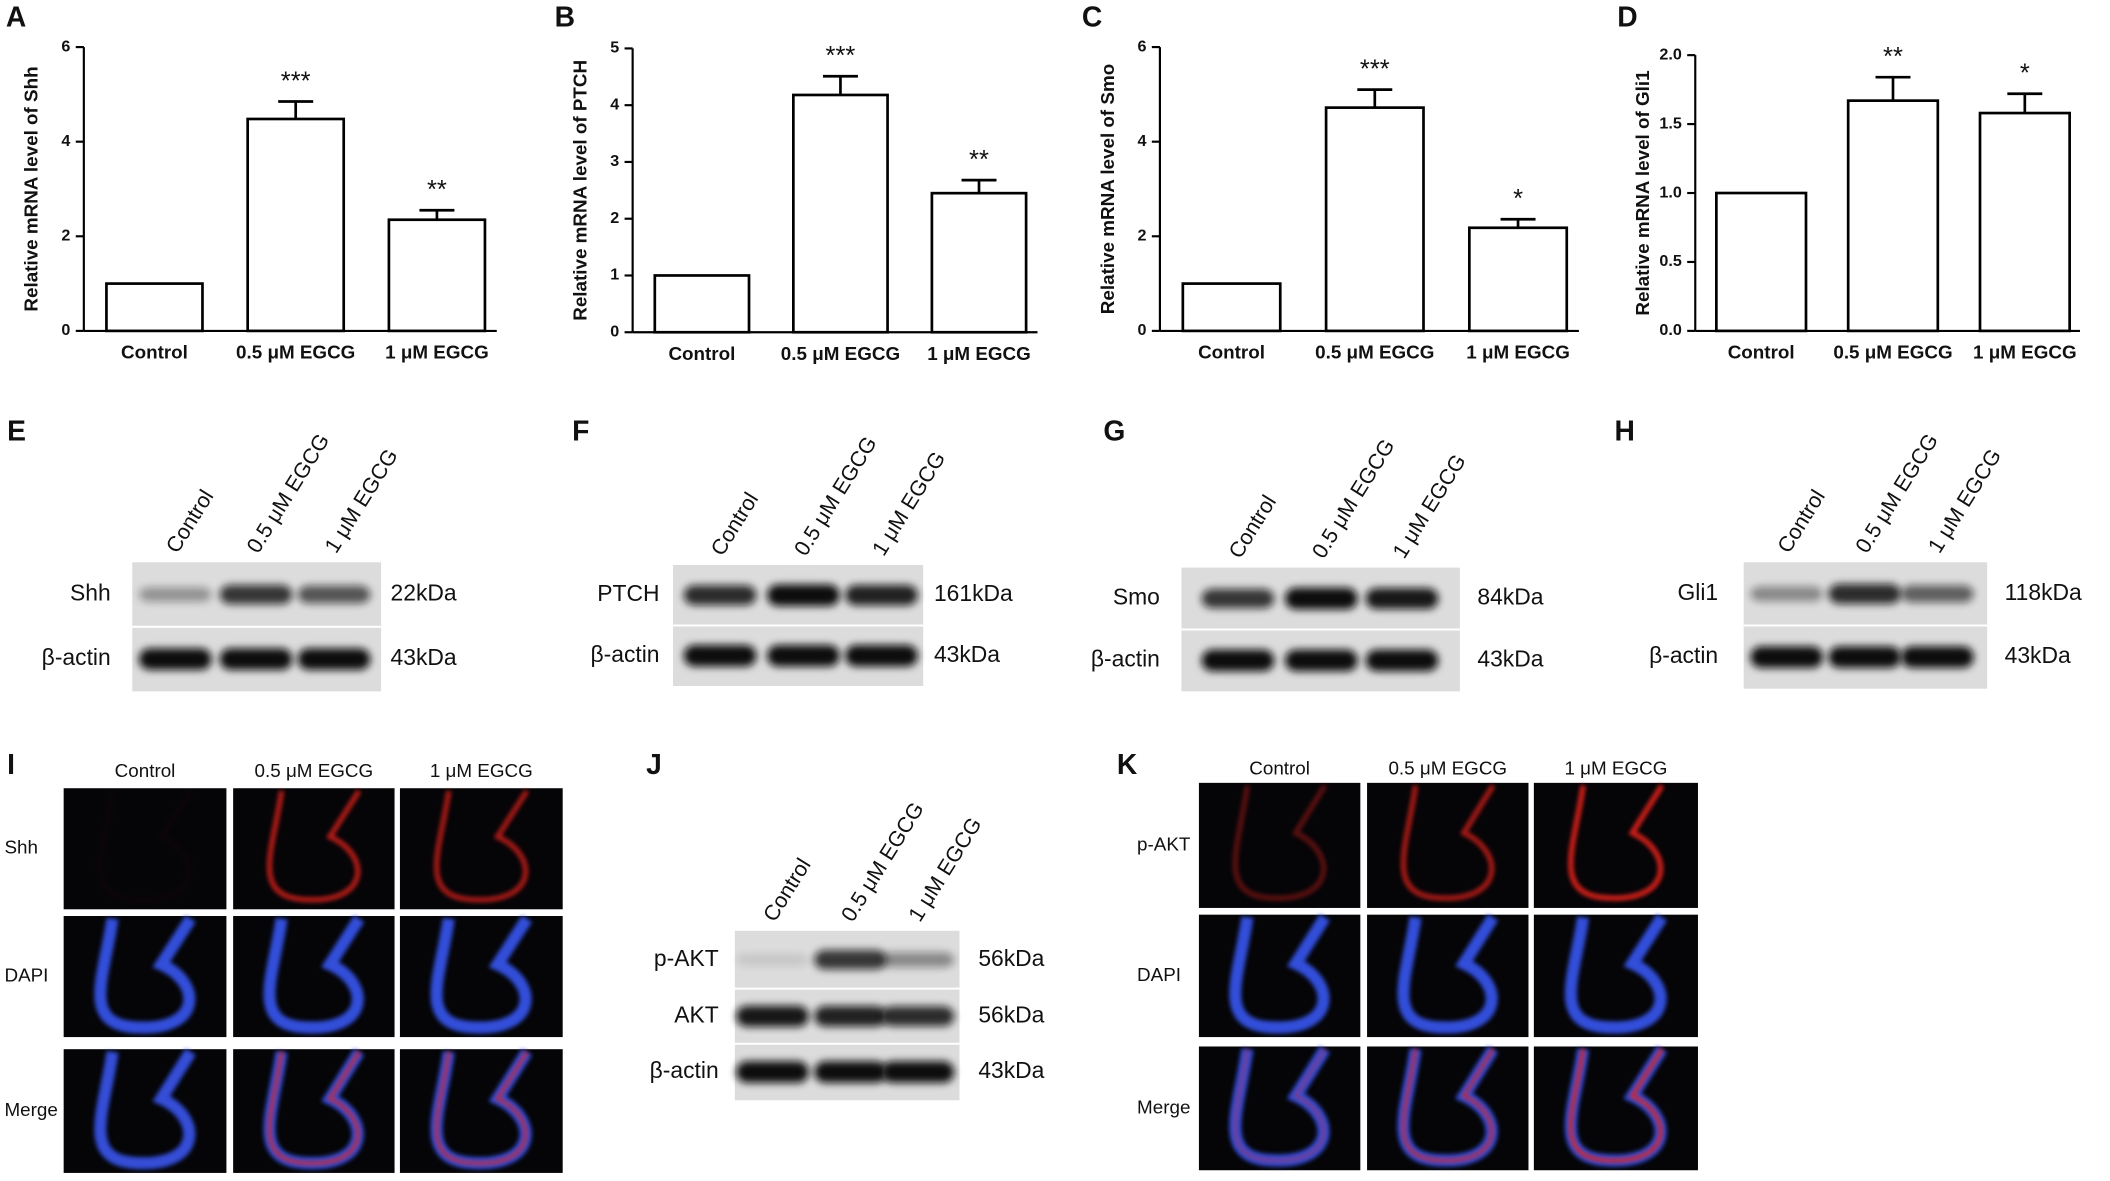 The image size is (2110, 1181). What do you see at coordinates (1670, 54) in the screenshot?
I see `y-tick-label: 2.0` at bounding box center [1670, 54].